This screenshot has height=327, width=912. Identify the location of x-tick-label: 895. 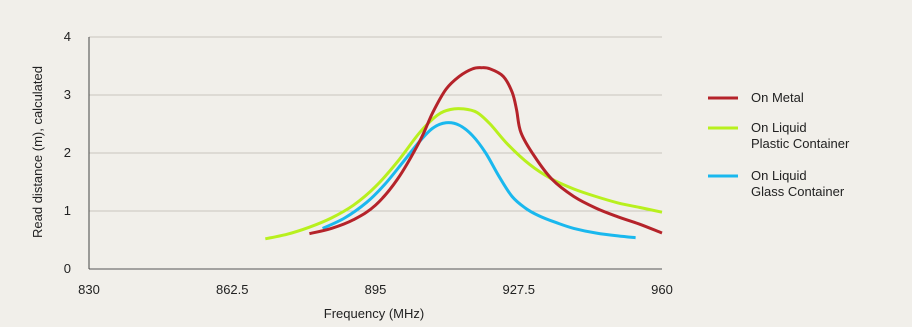
(376, 289).